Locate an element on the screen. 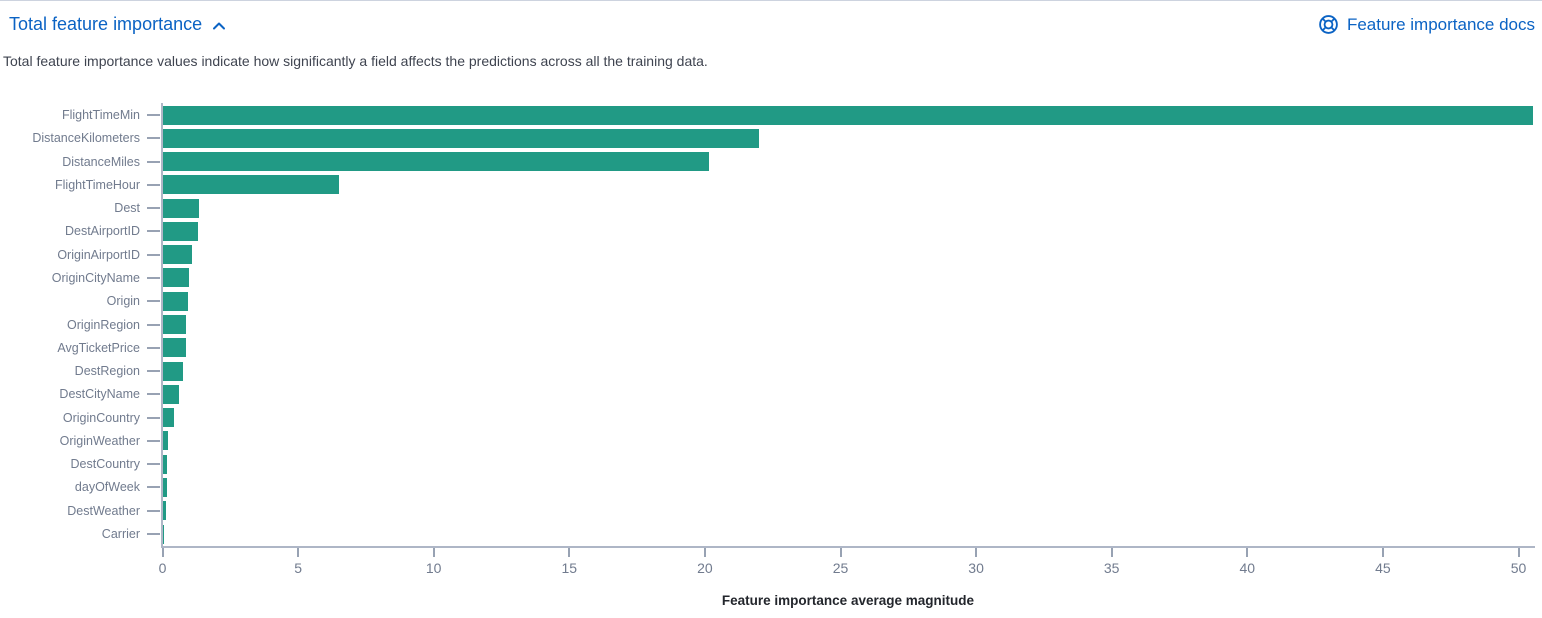 The height and width of the screenshot is (618, 1542). chevron-up-icon is located at coordinates (219, 25).